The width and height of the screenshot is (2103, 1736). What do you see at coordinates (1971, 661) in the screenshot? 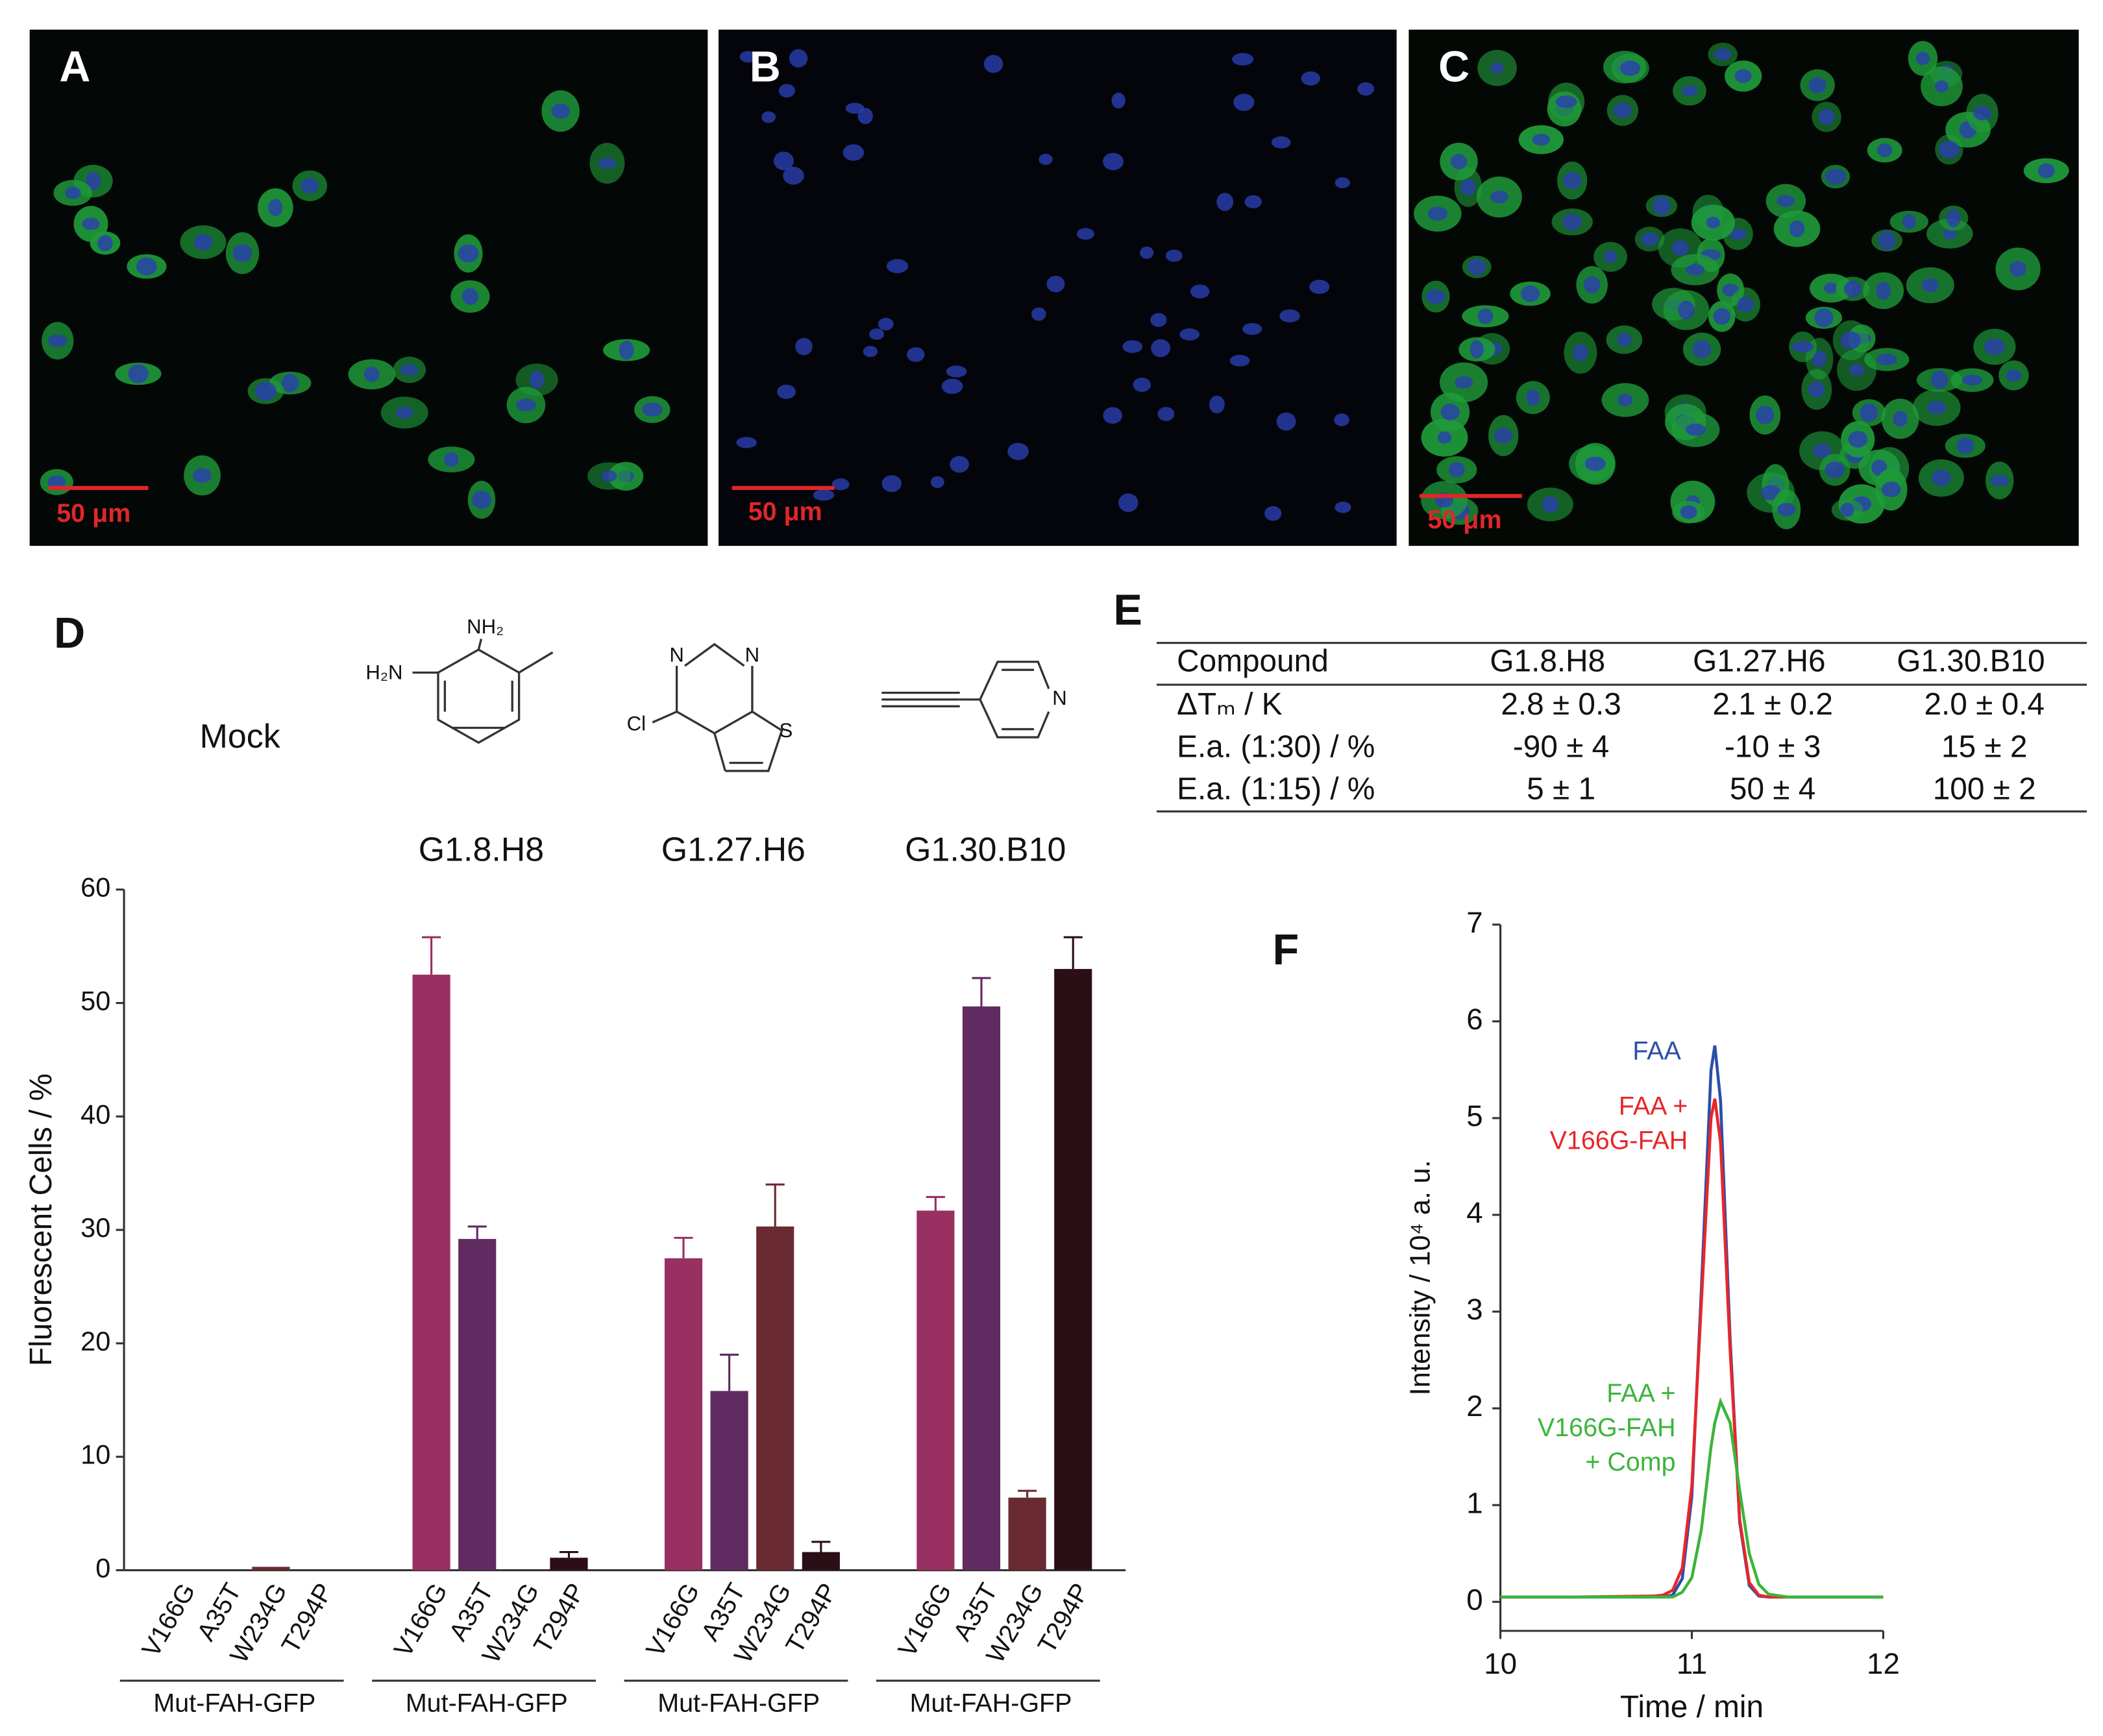
I see `table-header: G1.30.B10` at bounding box center [1971, 661].